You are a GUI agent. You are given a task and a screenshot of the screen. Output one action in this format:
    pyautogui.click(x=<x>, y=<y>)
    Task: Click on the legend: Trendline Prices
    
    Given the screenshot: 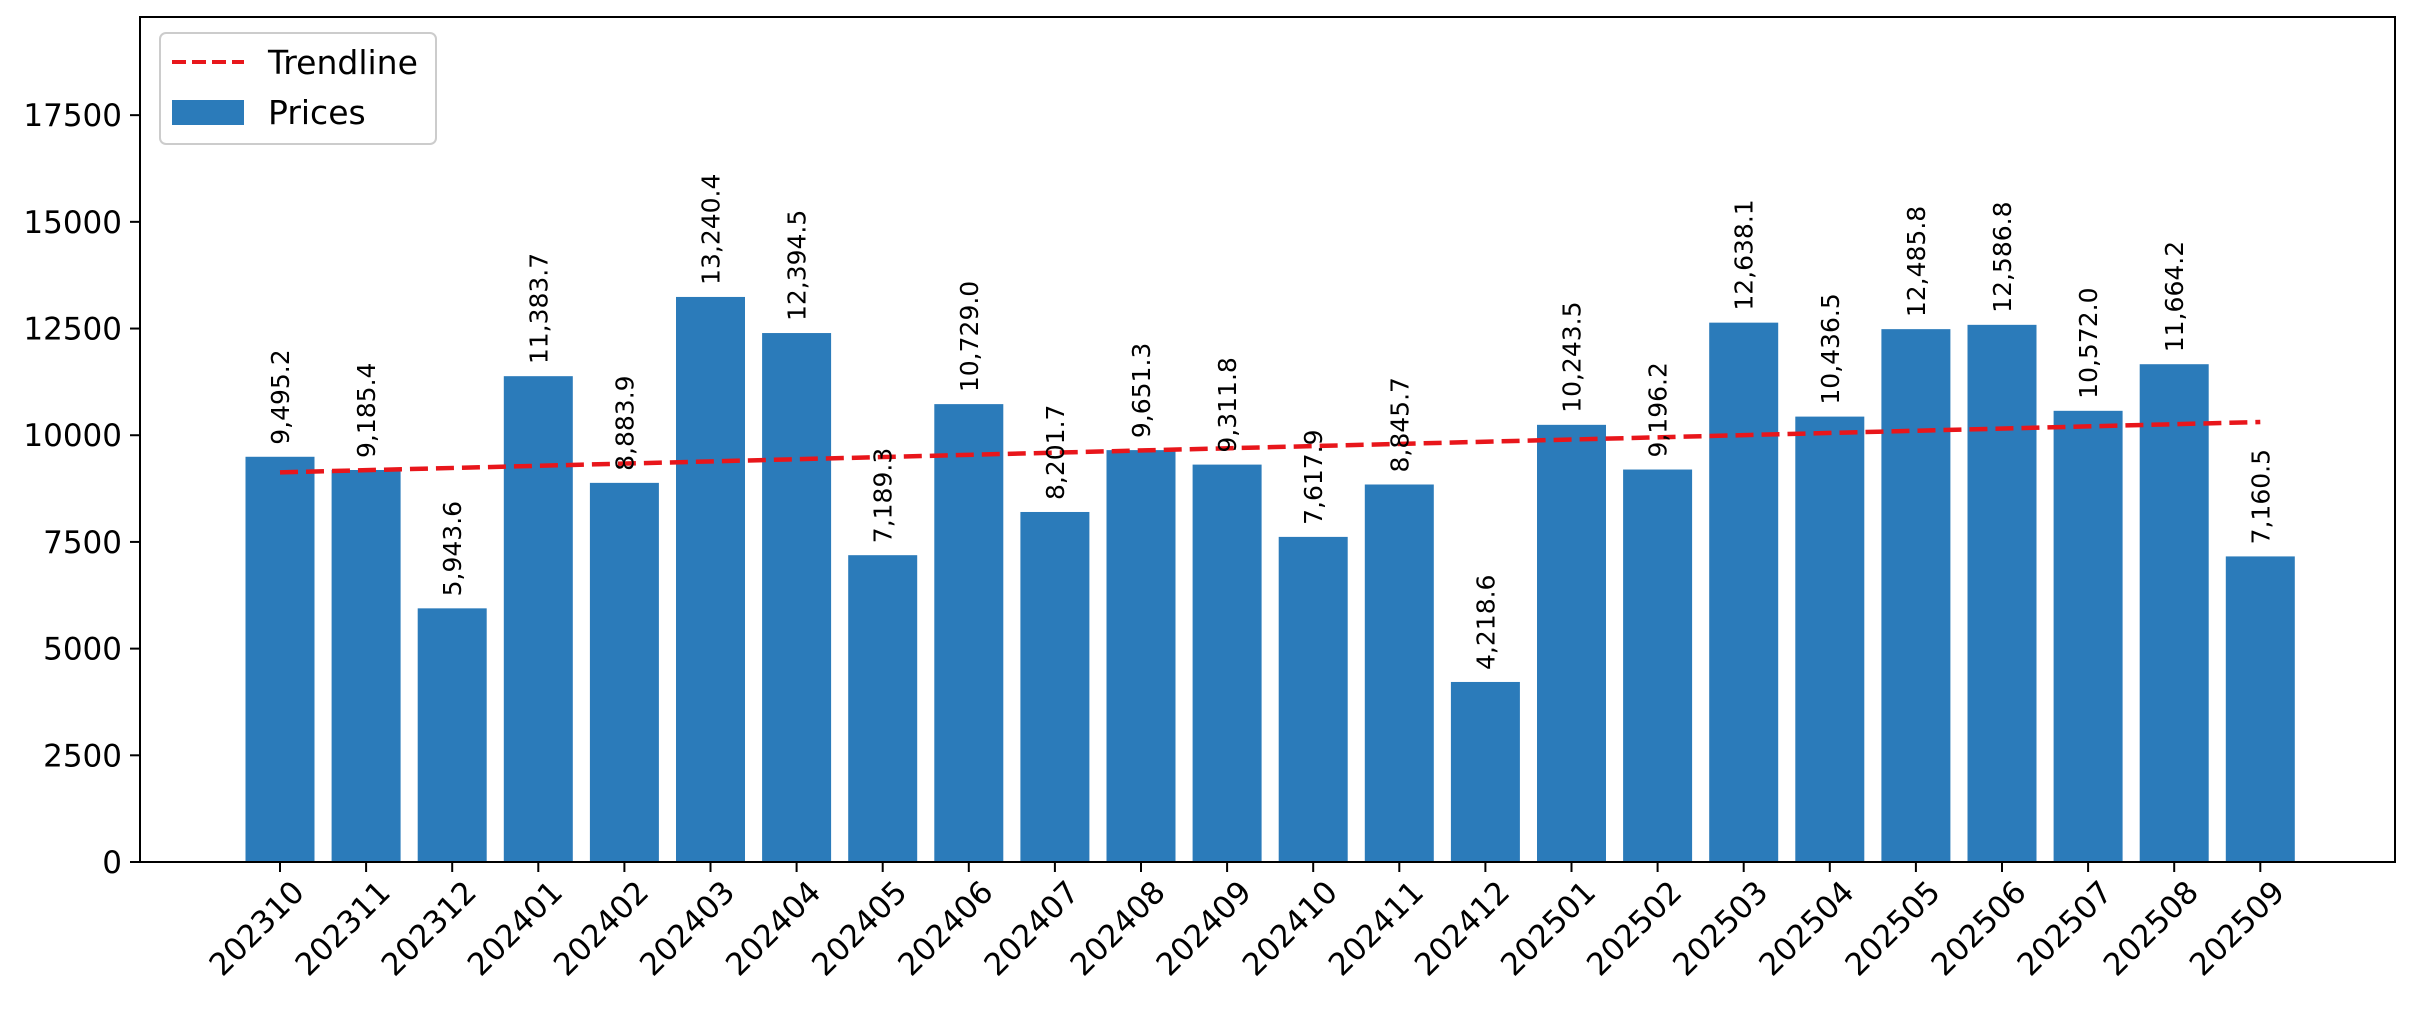 What is the action you would take?
    pyautogui.click(x=298, y=88)
    